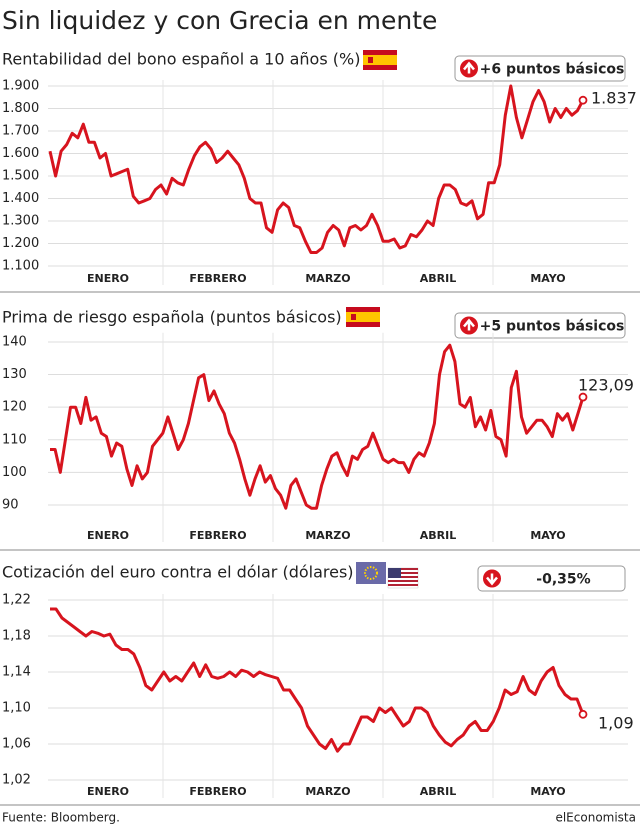  What do you see at coordinates (14, 407) in the screenshot?
I see `y-tick-label: 120` at bounding box center [14, 407].